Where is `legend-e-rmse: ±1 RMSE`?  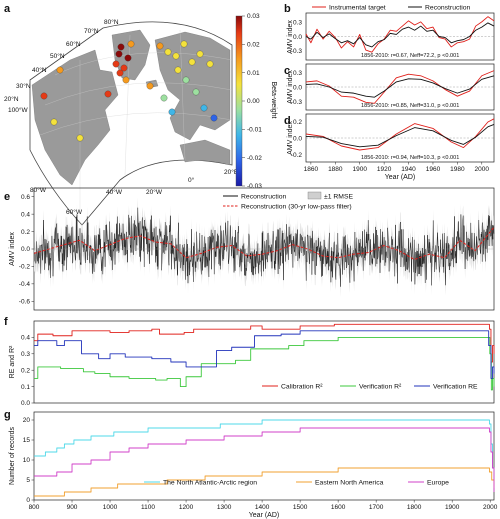
legend-e-rmse: ±1 RMSE is located at coordinates (339, 197).